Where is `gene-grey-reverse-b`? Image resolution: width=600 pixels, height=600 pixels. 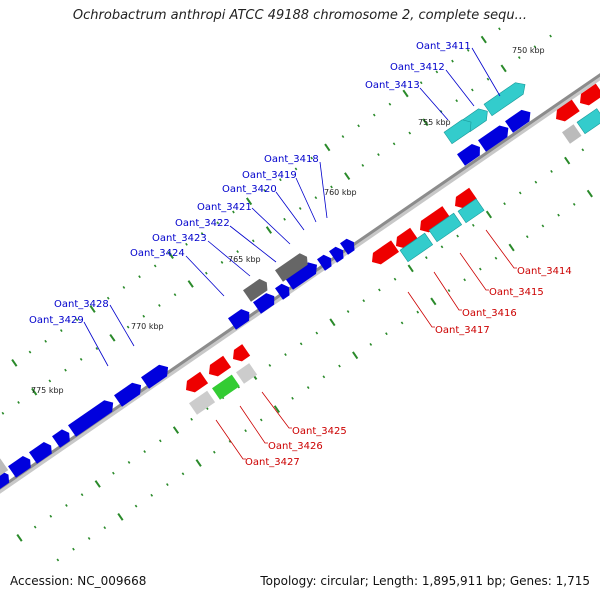 gene-grey-reverse-b is located at coordinates (247, 373).